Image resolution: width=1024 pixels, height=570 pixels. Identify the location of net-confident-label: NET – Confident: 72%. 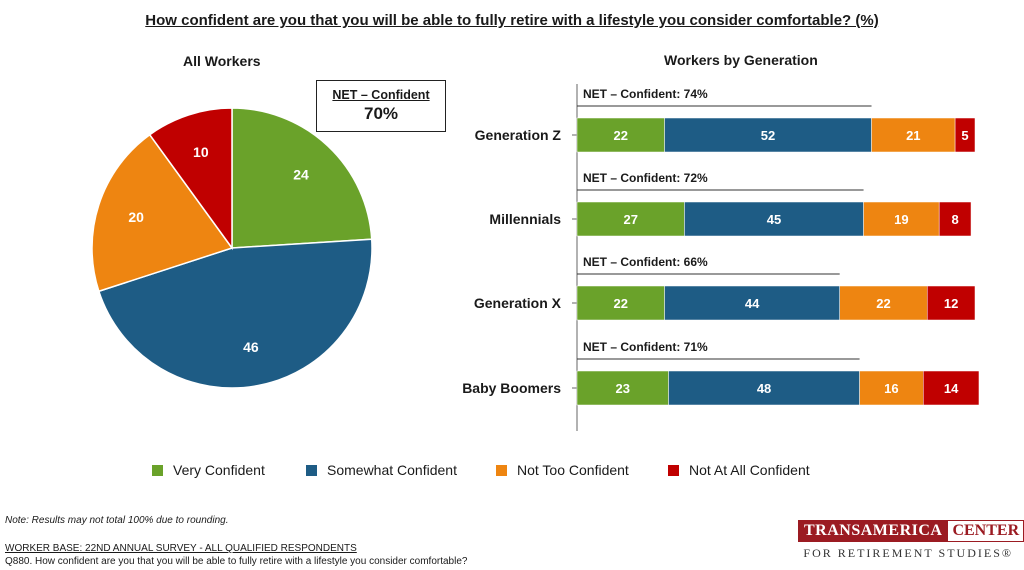
(645, 178).